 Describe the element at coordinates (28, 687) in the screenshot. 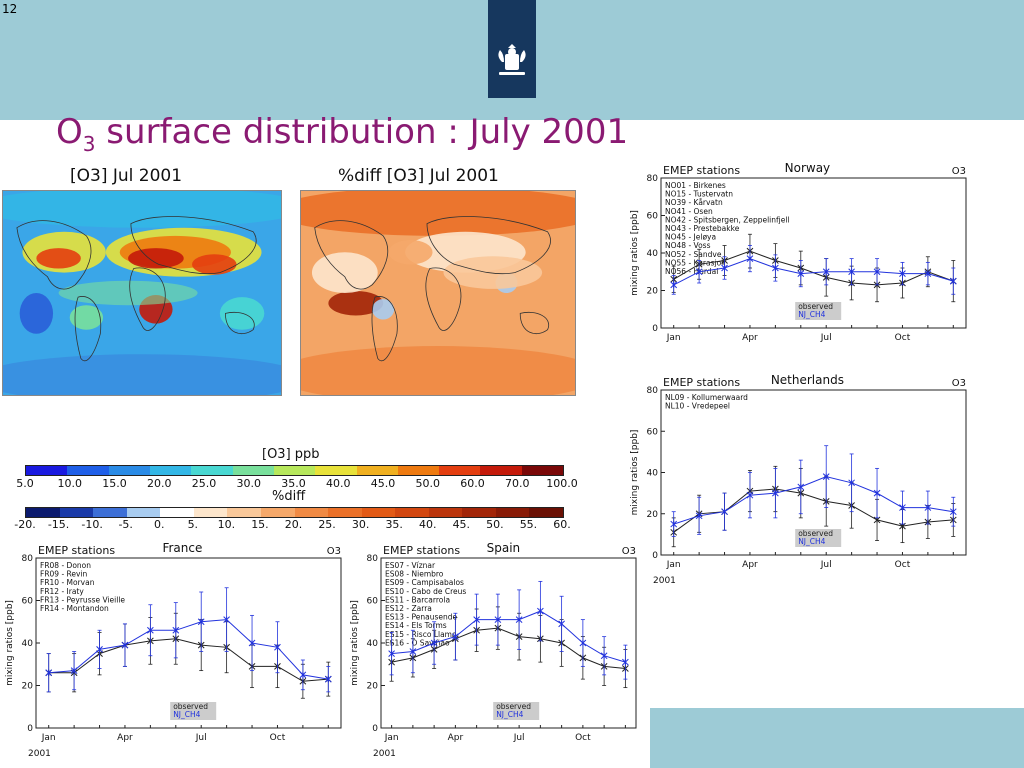

I see `y-tick-label: 20` at that location.